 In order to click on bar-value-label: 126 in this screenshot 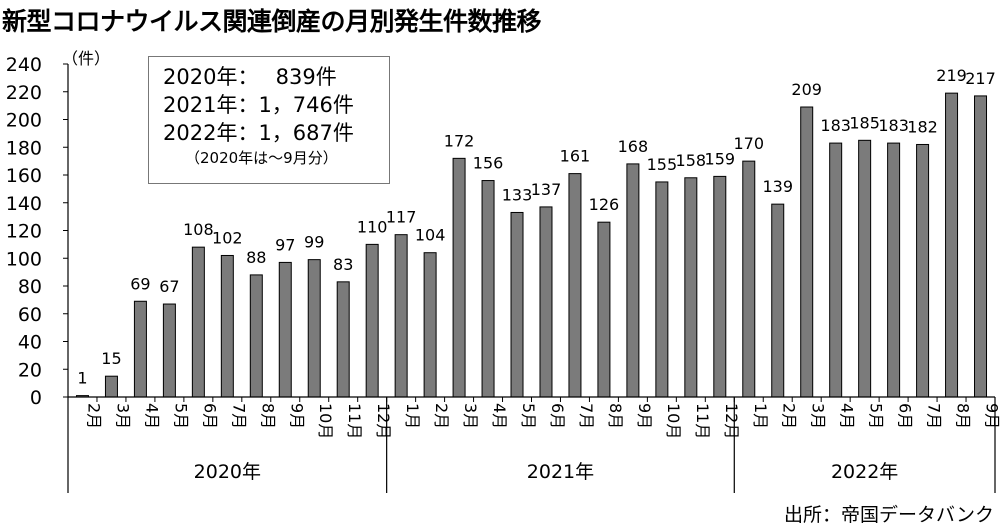, I will do `click(604, 204)`.